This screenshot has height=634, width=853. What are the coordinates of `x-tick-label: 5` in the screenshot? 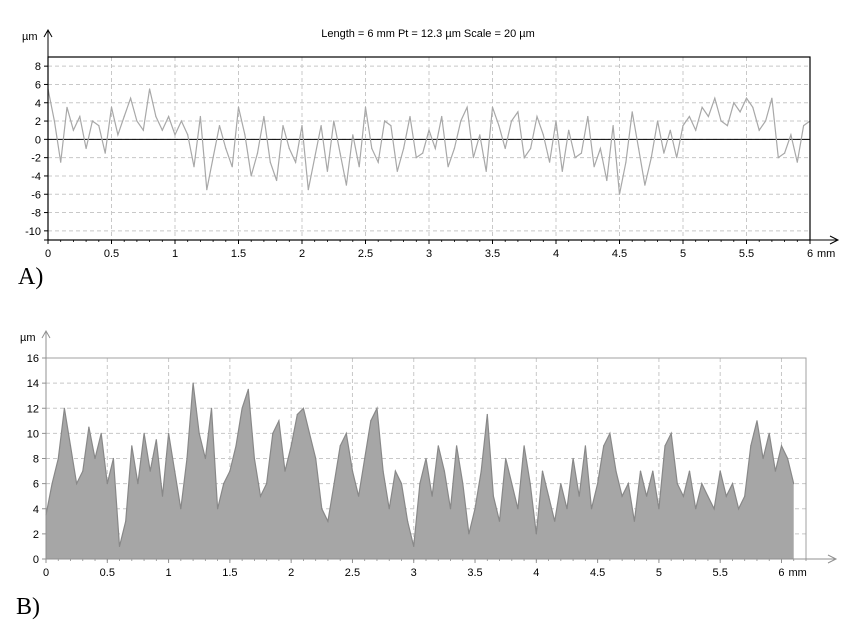 It's located at (659, 573).